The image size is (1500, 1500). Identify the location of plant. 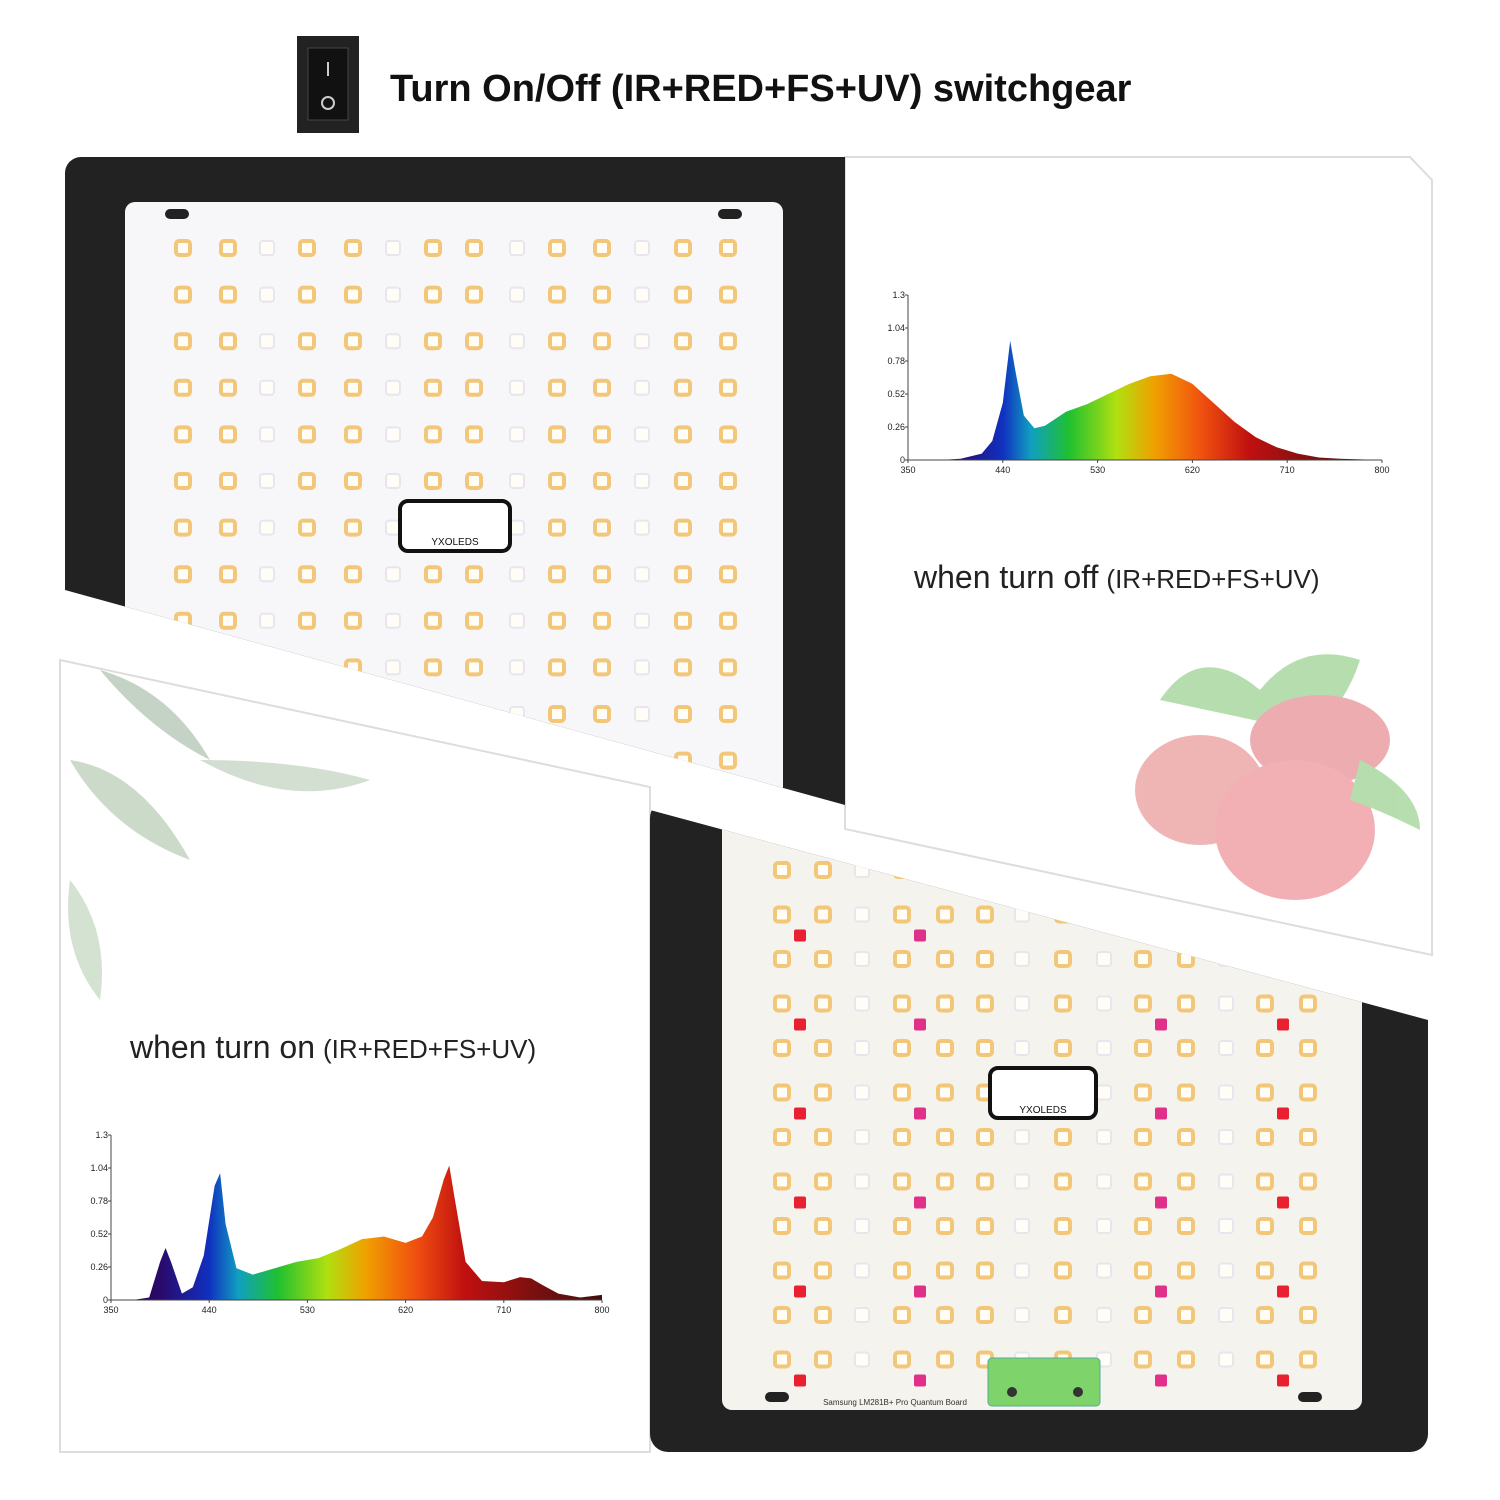
(219, 835).